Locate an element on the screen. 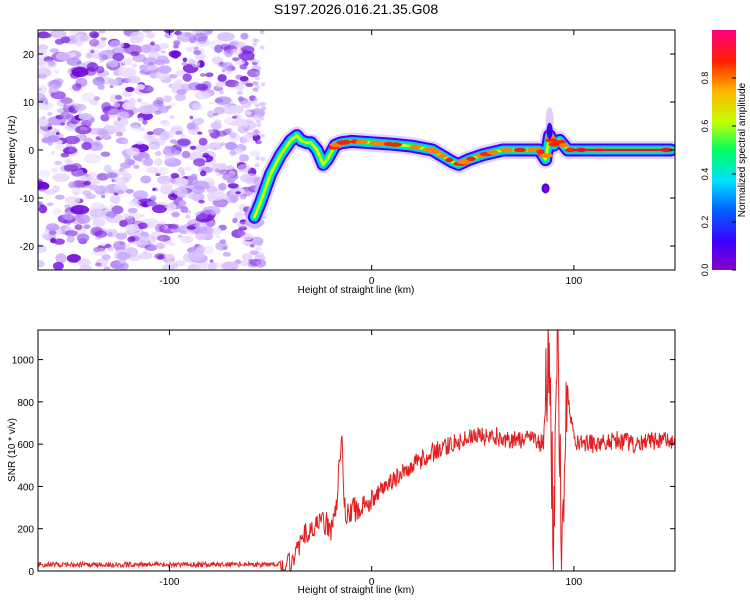  snr-y-tick-label: 0 is located at coordinates (31, 572).